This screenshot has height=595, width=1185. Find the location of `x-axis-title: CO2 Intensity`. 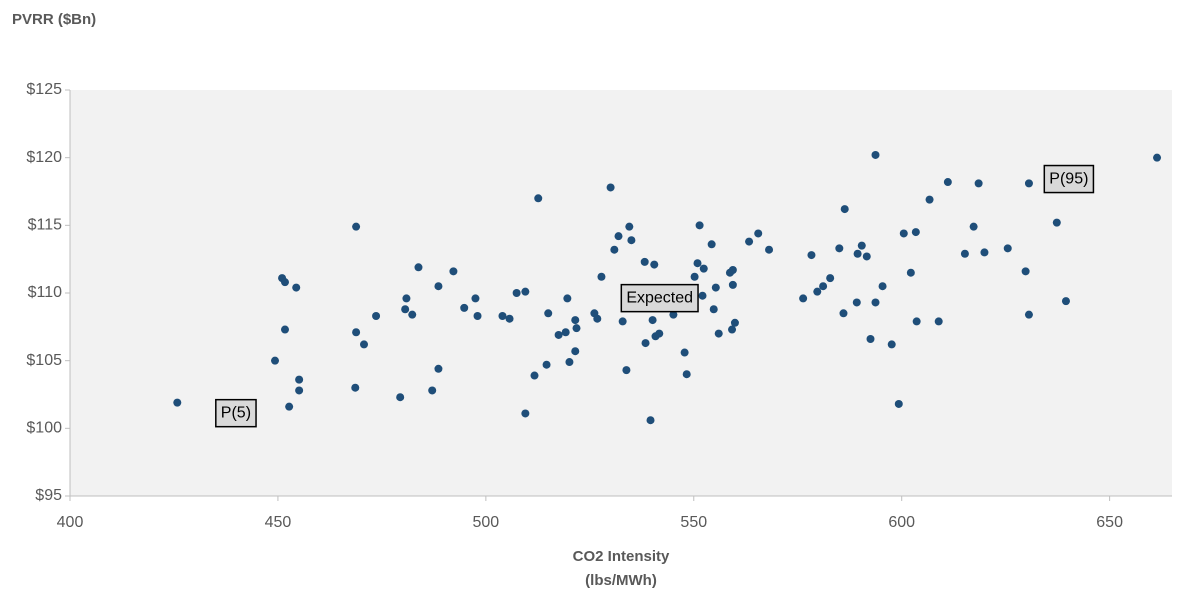

x-axis-title: CO2 Intensity is located at coordinates (621, 556).